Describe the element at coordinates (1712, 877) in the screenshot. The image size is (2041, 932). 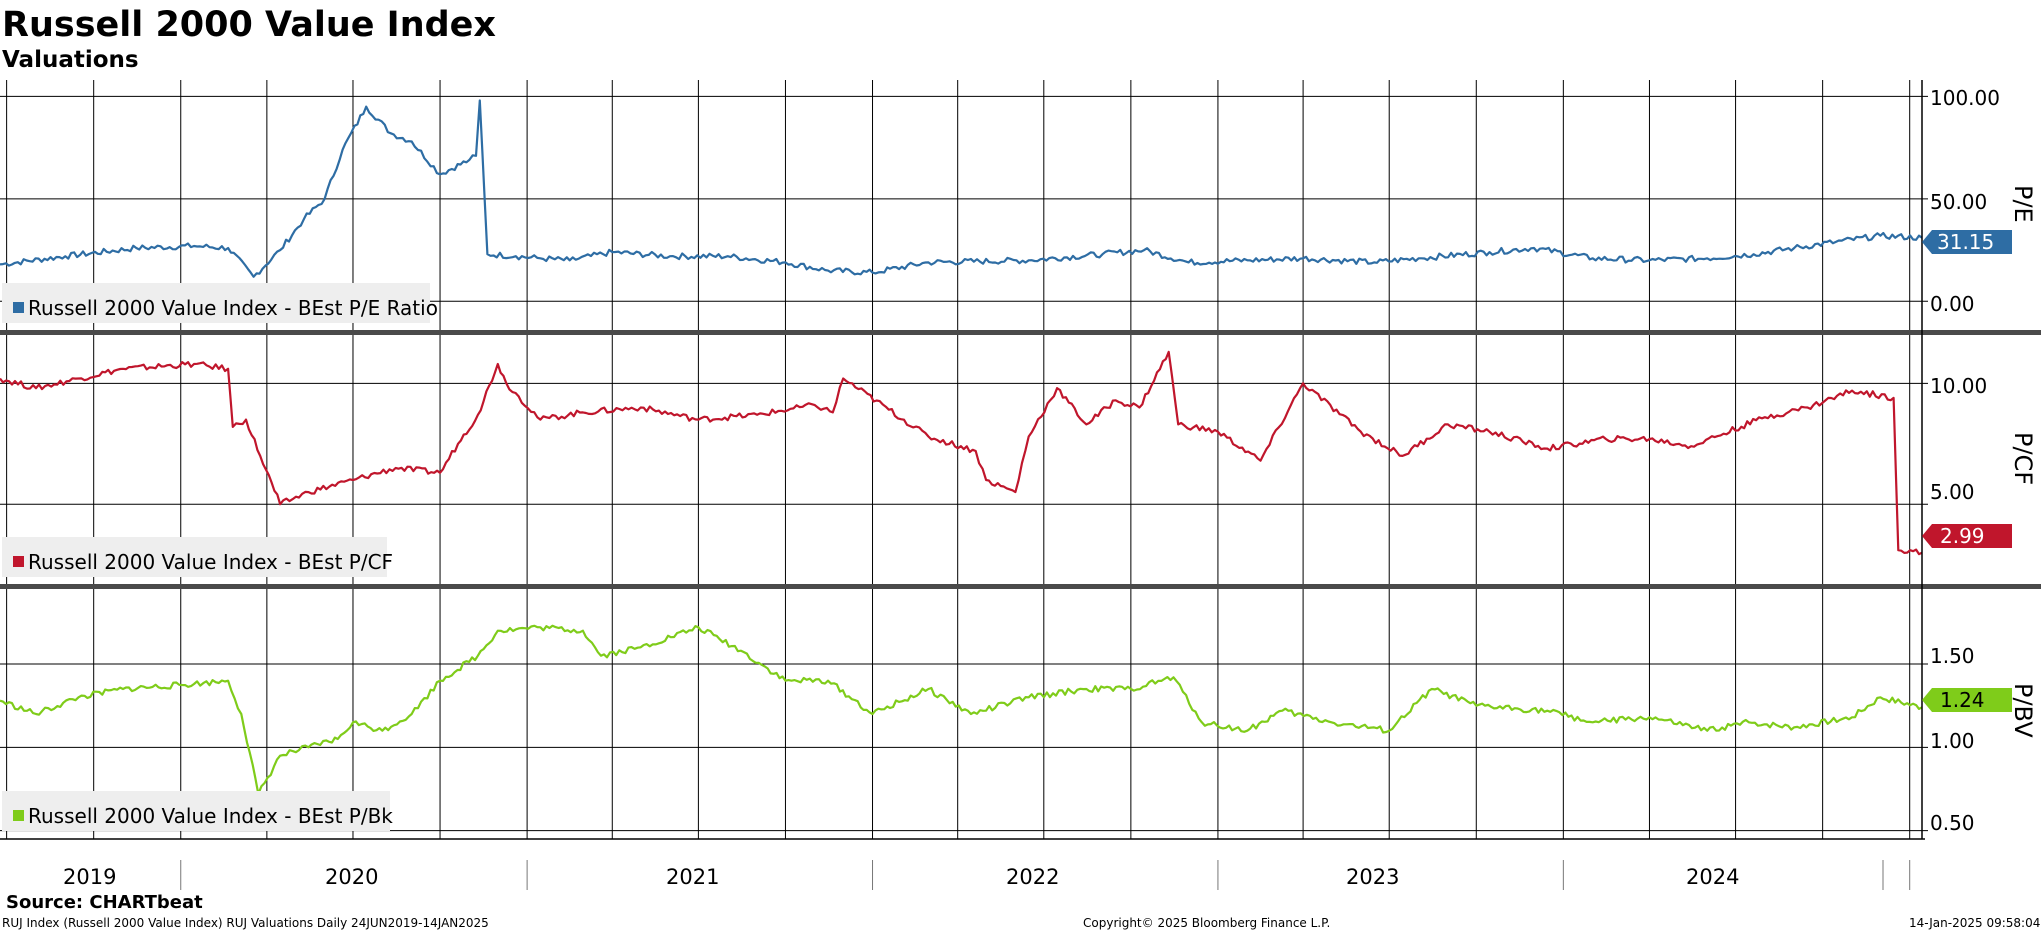
I see `x-label-2024: 2024` at that location.